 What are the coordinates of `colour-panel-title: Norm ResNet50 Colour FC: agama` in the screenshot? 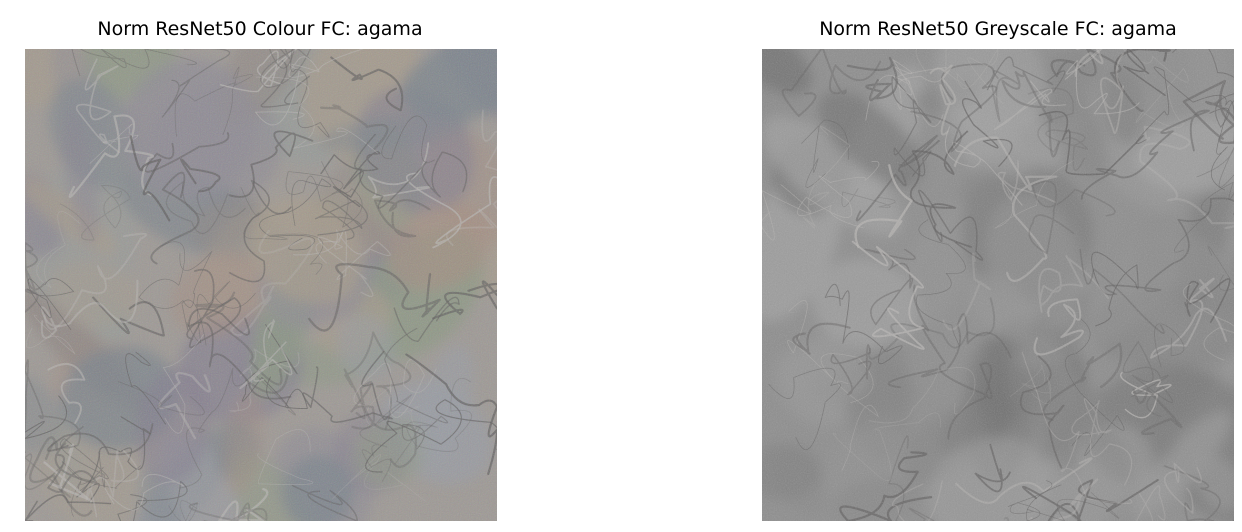 It's located at (260, 29).